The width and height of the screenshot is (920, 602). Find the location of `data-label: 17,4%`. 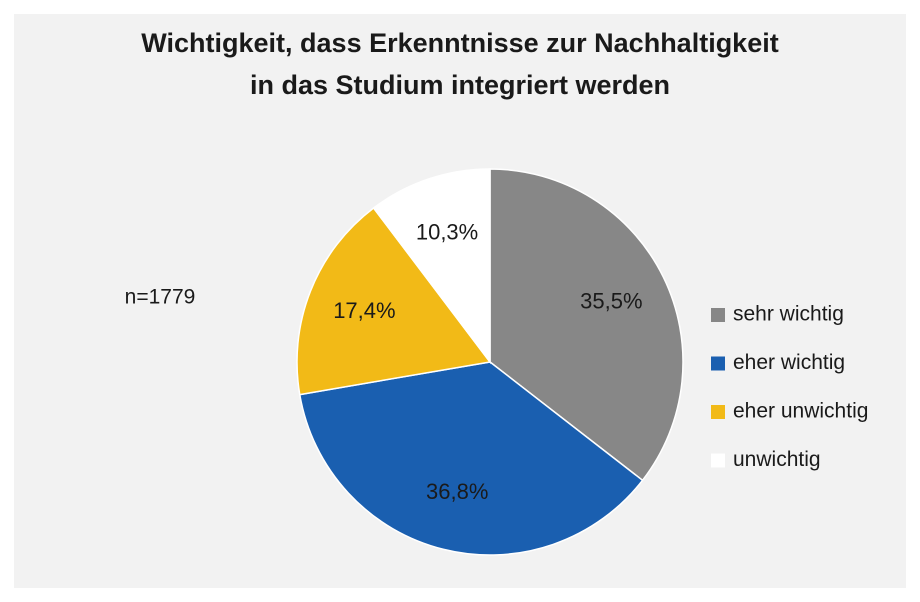

data-label: 17,4% is located at coordinates (364, 310).